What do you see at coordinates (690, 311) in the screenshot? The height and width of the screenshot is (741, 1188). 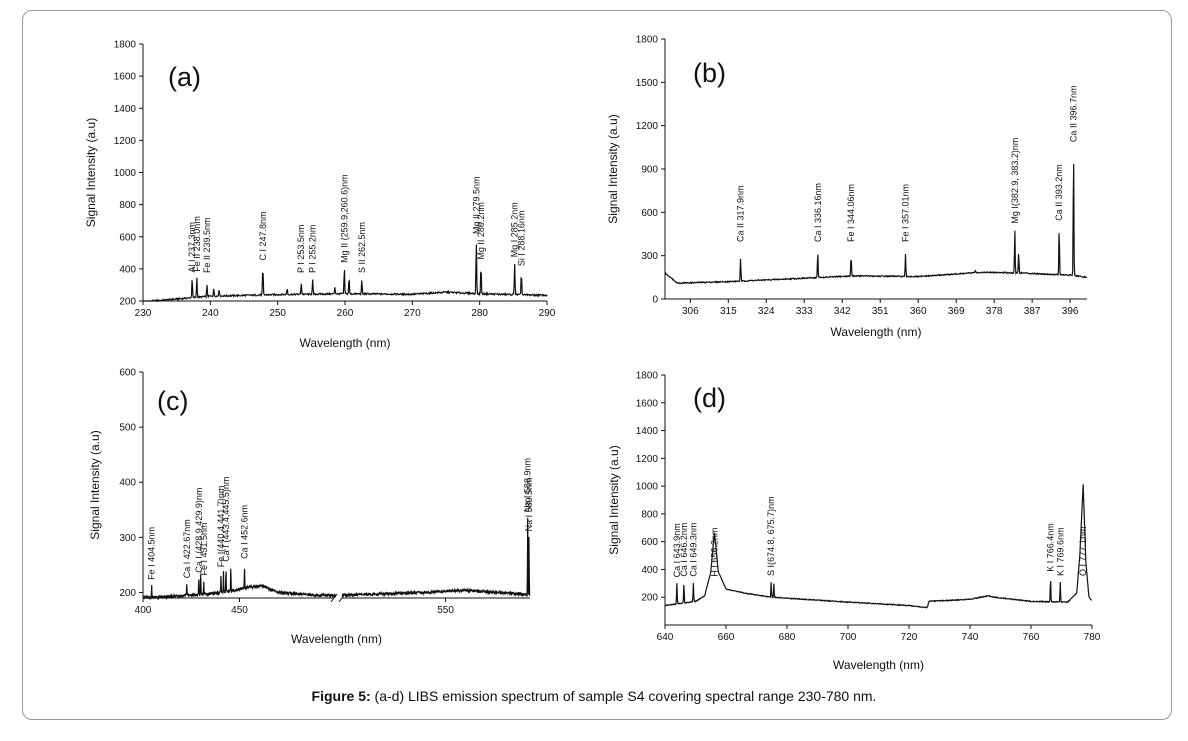 I see `x-tick-label: 306` at bounding box center [690, 311].